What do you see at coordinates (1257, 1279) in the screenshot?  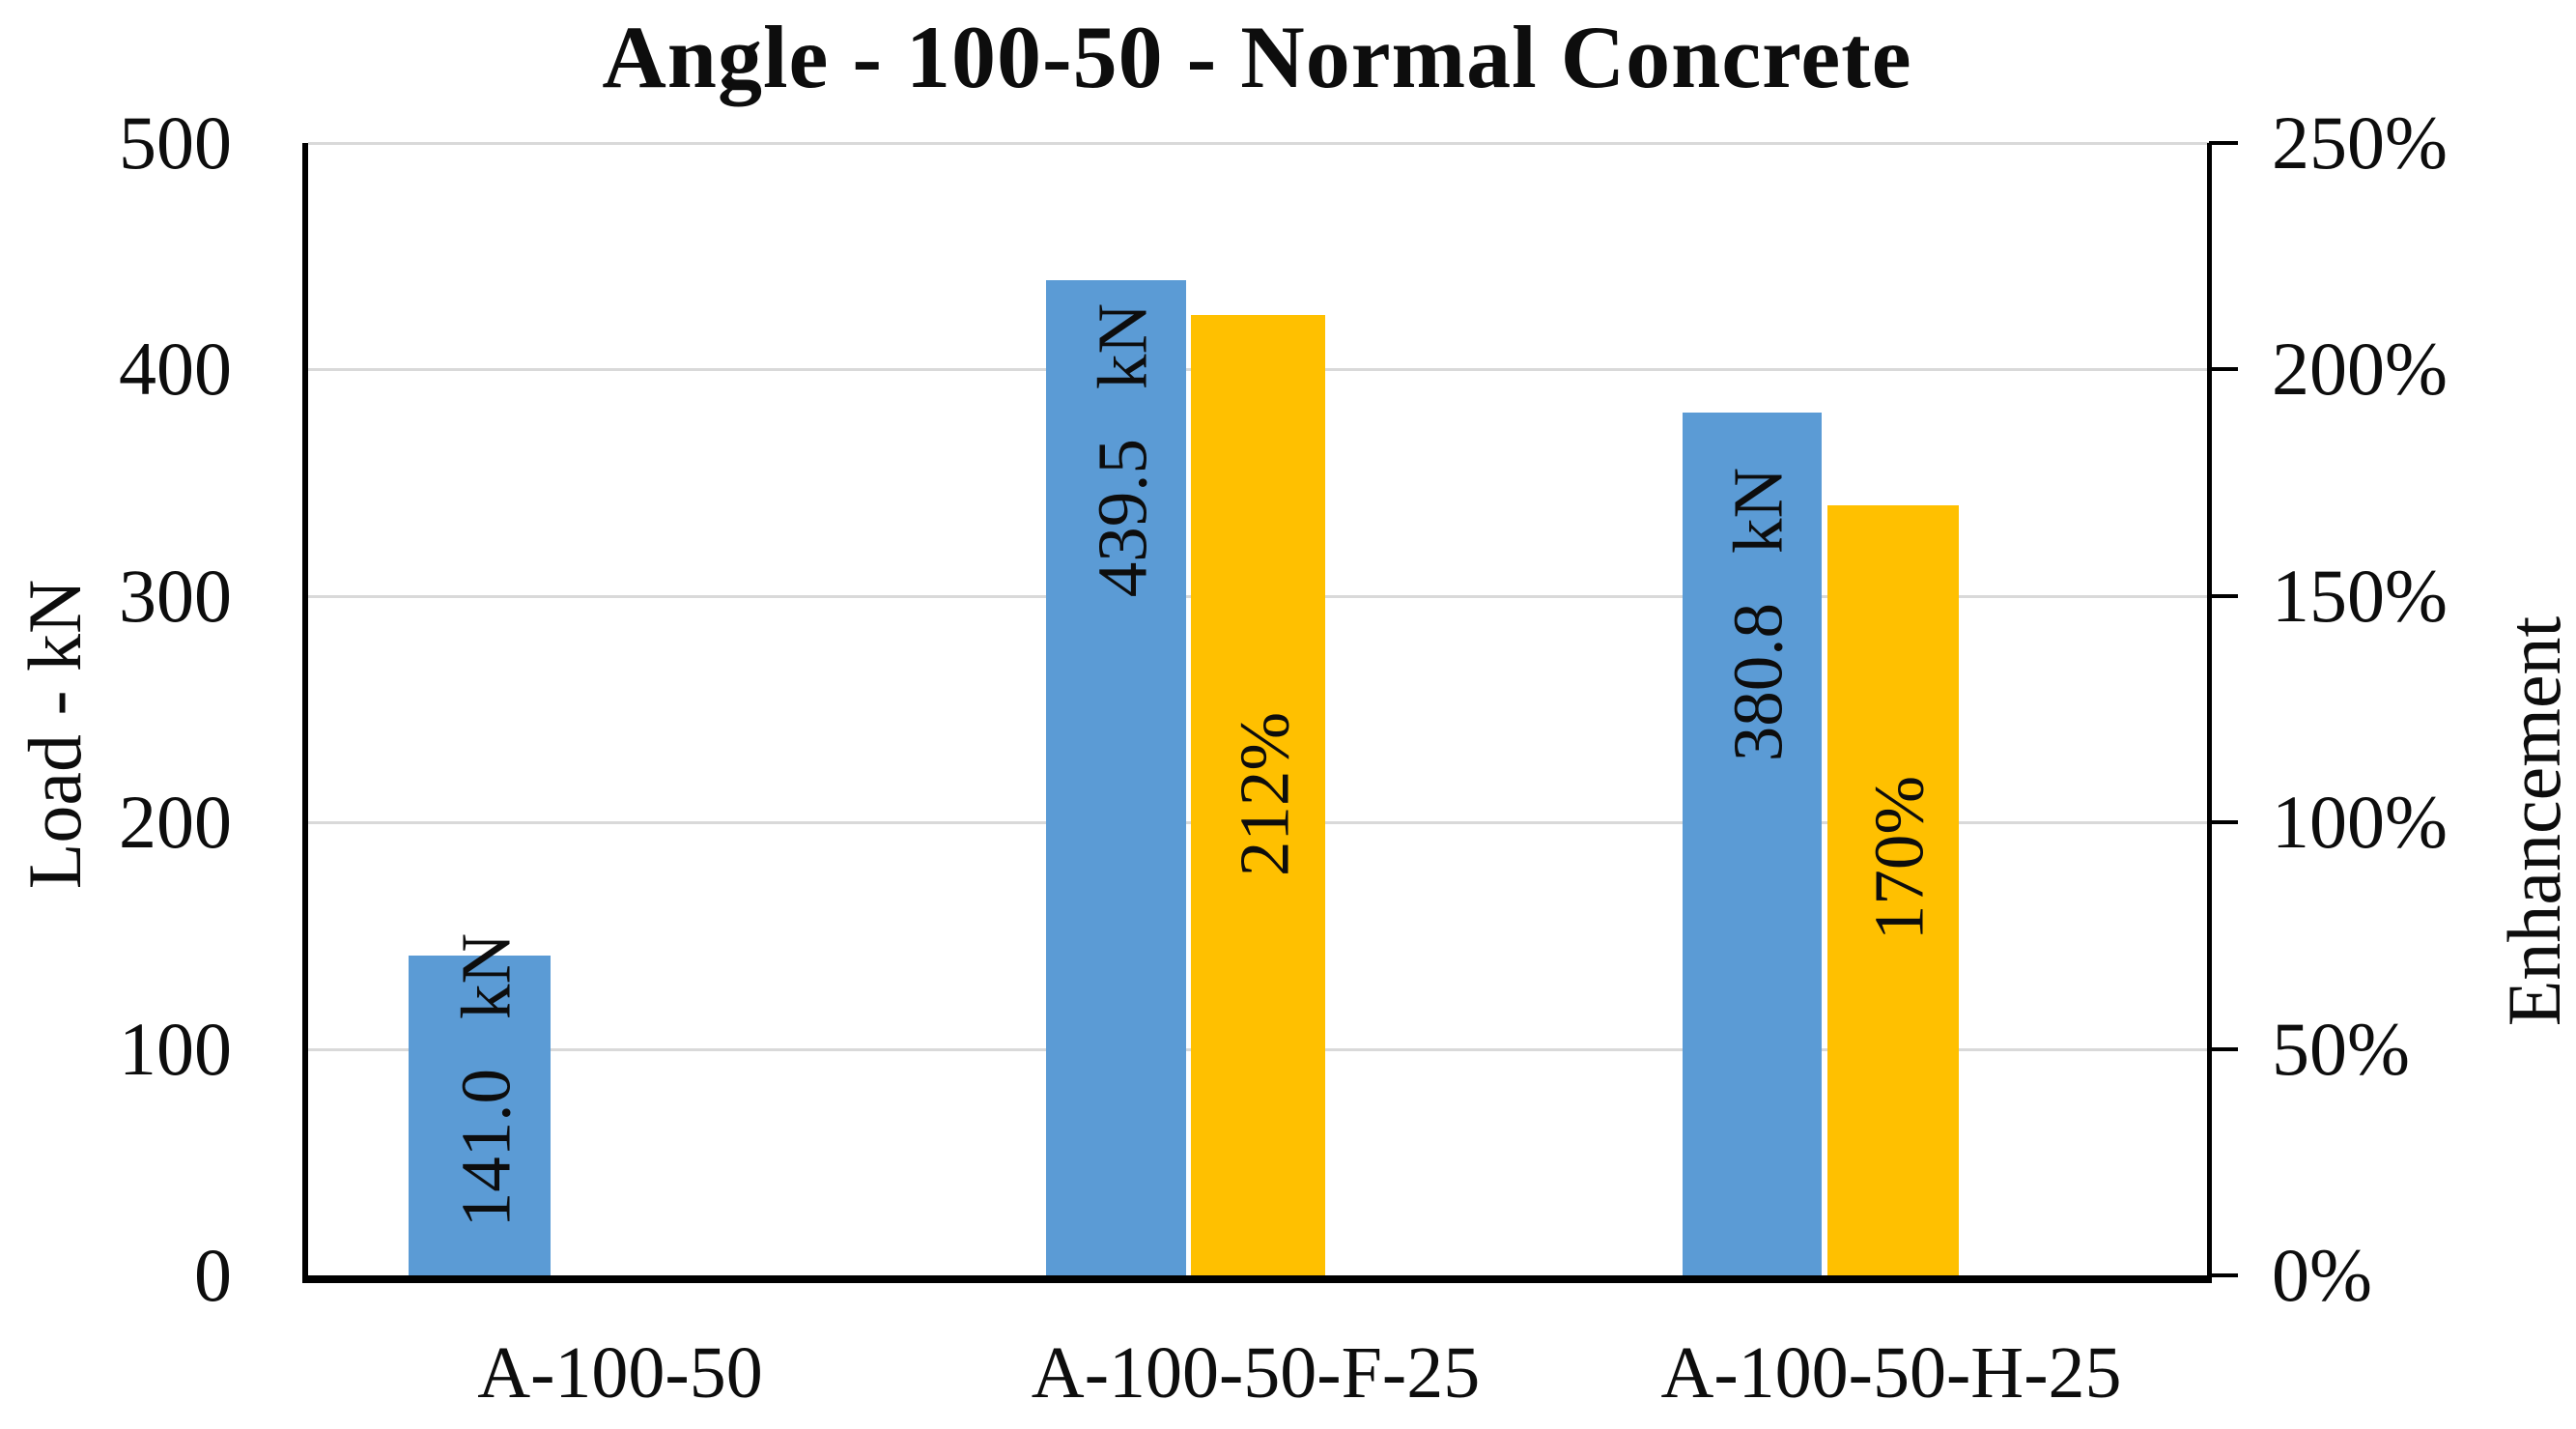 I see `bottom-axis-spine` at bounding box center [1257, 1279].